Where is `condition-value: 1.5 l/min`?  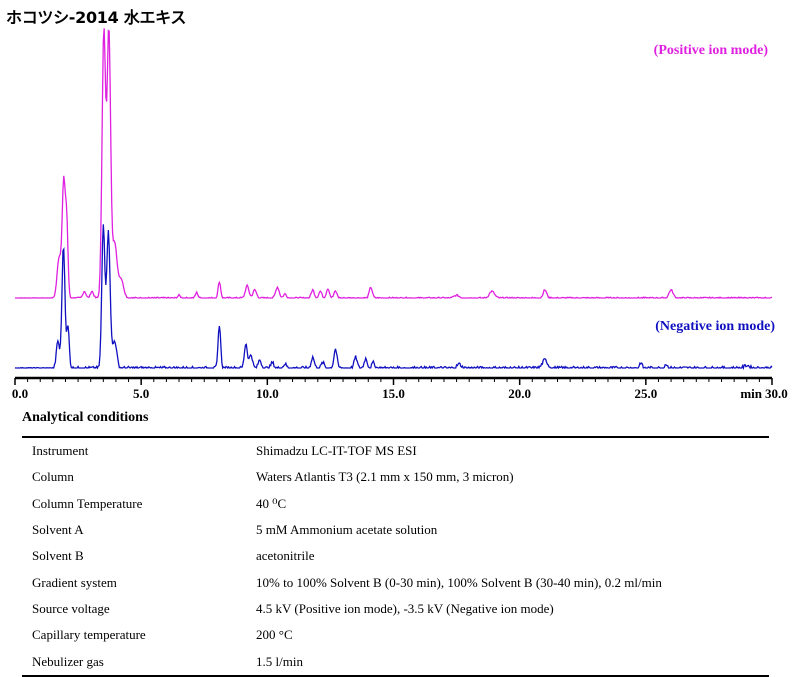 condition-value: 1.5 l/min is located at coordinates (279, 661).